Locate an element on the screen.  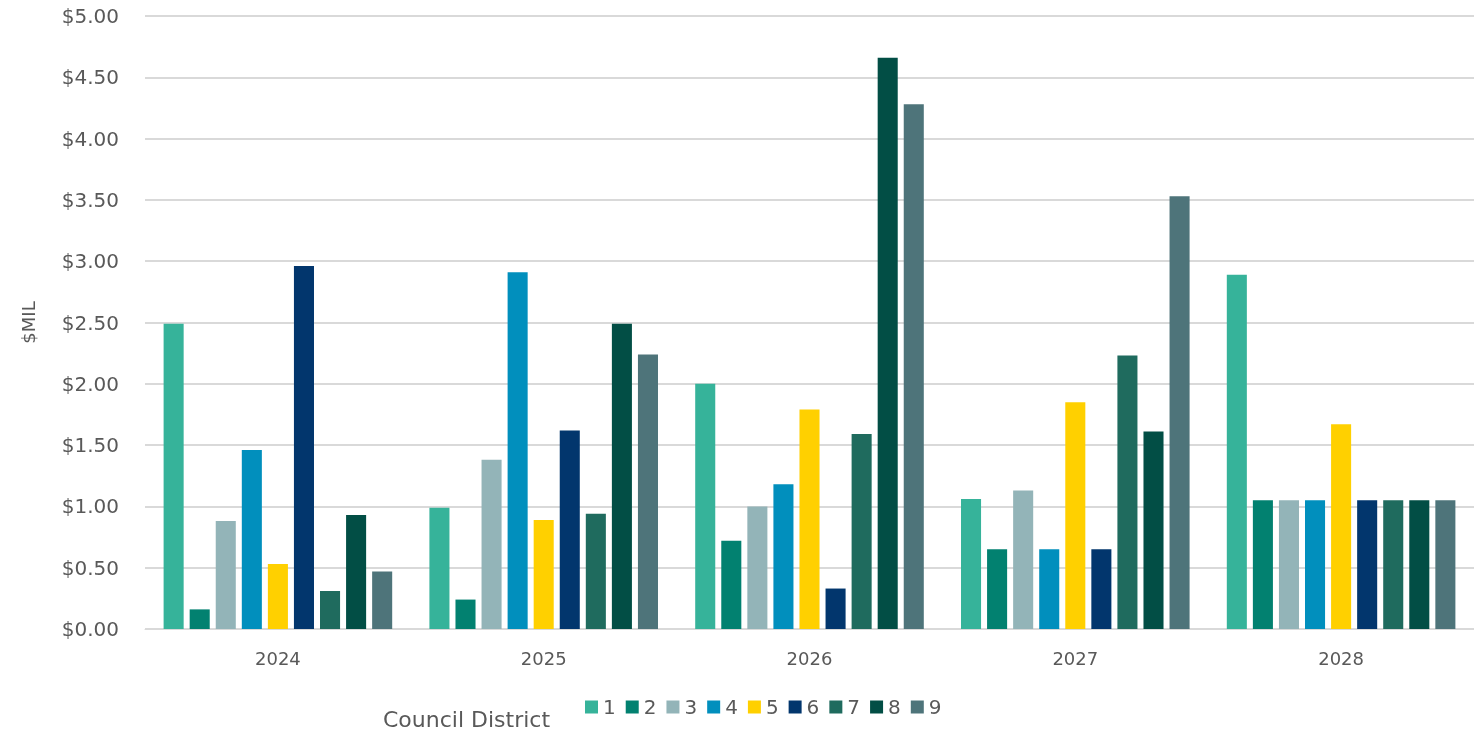
legend-label: 6 is located at coordinates (813, 707).